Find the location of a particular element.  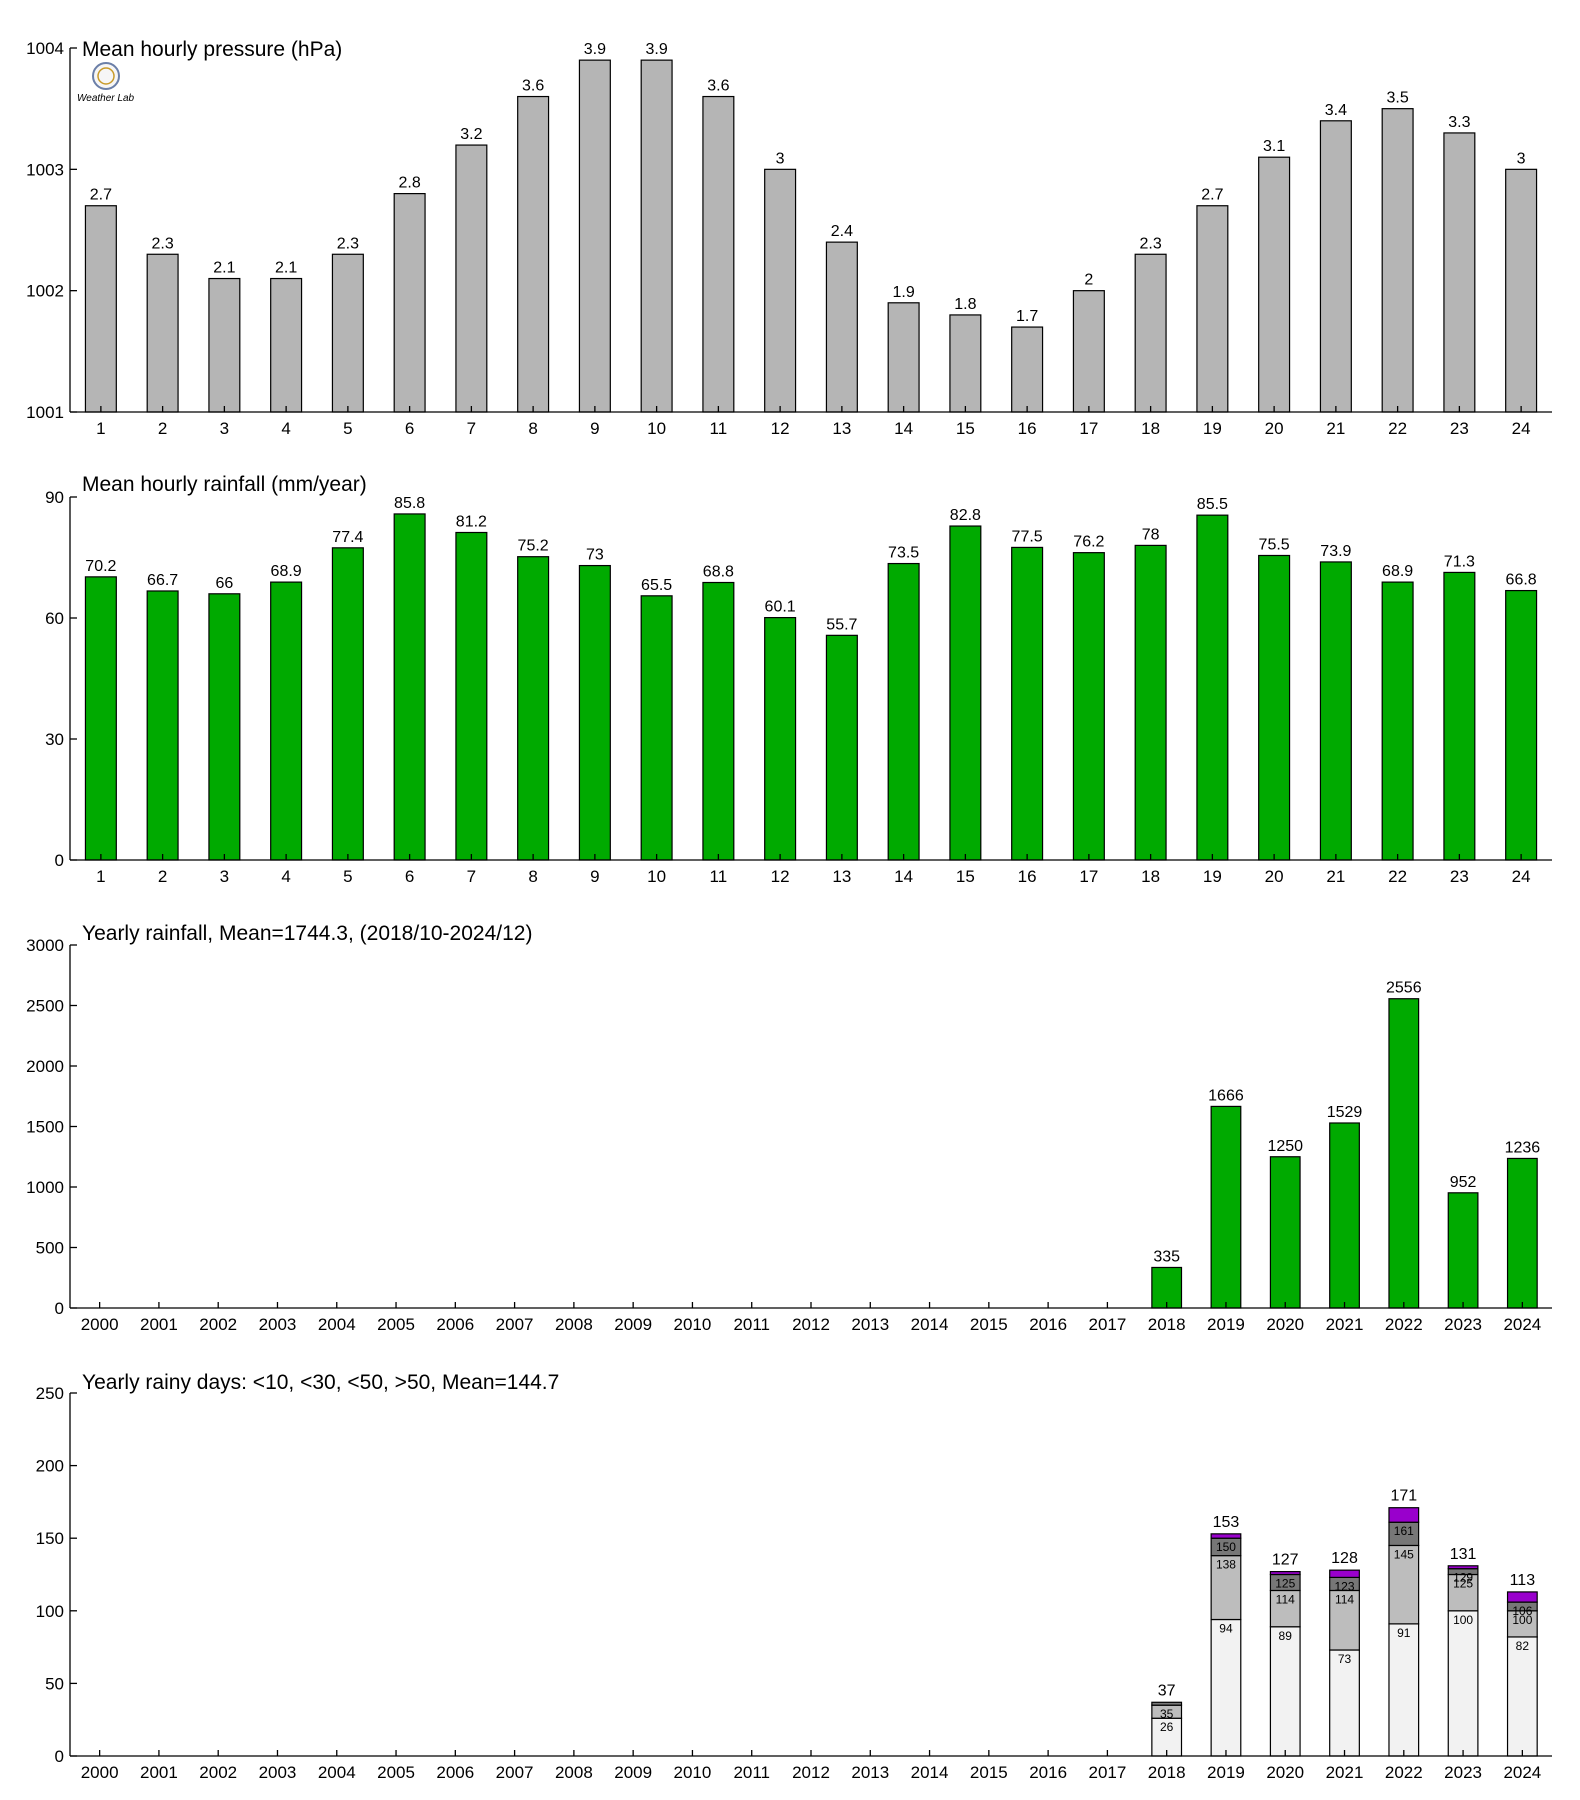

hourly-rainfall-chart-title: Mean hourly rainfall (mm/year) is located at coordinates (224, 484).